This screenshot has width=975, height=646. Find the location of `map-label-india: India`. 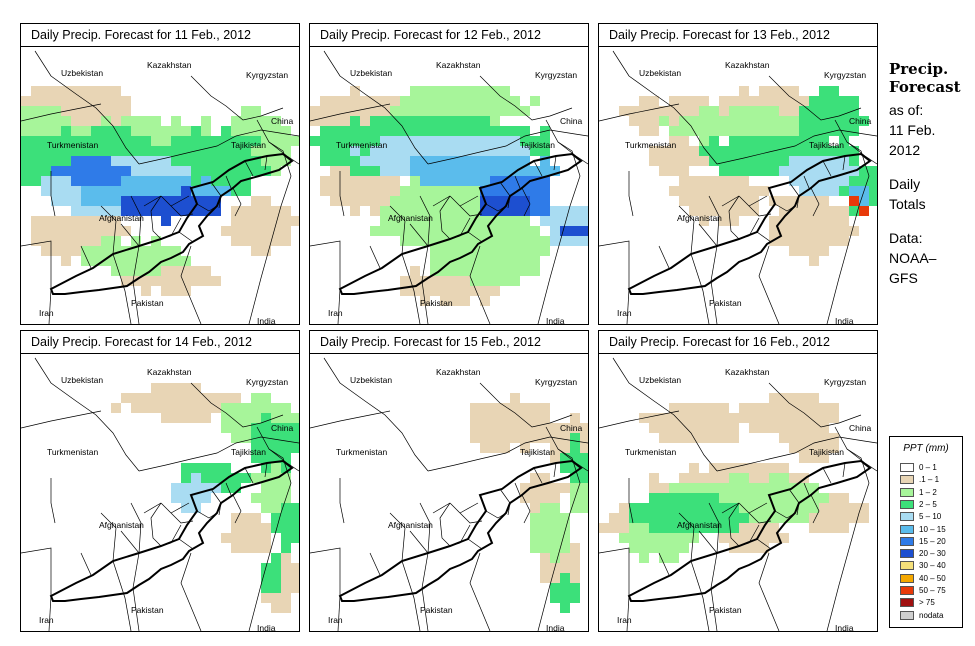

map-label-india: India is located at coordinates (555, 627).